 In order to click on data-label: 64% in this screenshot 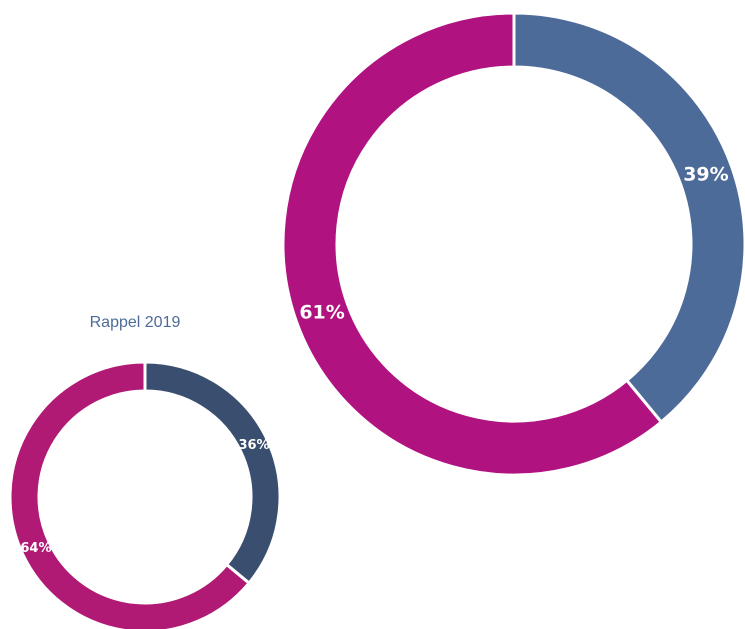, I will do `click(35, 548)`.